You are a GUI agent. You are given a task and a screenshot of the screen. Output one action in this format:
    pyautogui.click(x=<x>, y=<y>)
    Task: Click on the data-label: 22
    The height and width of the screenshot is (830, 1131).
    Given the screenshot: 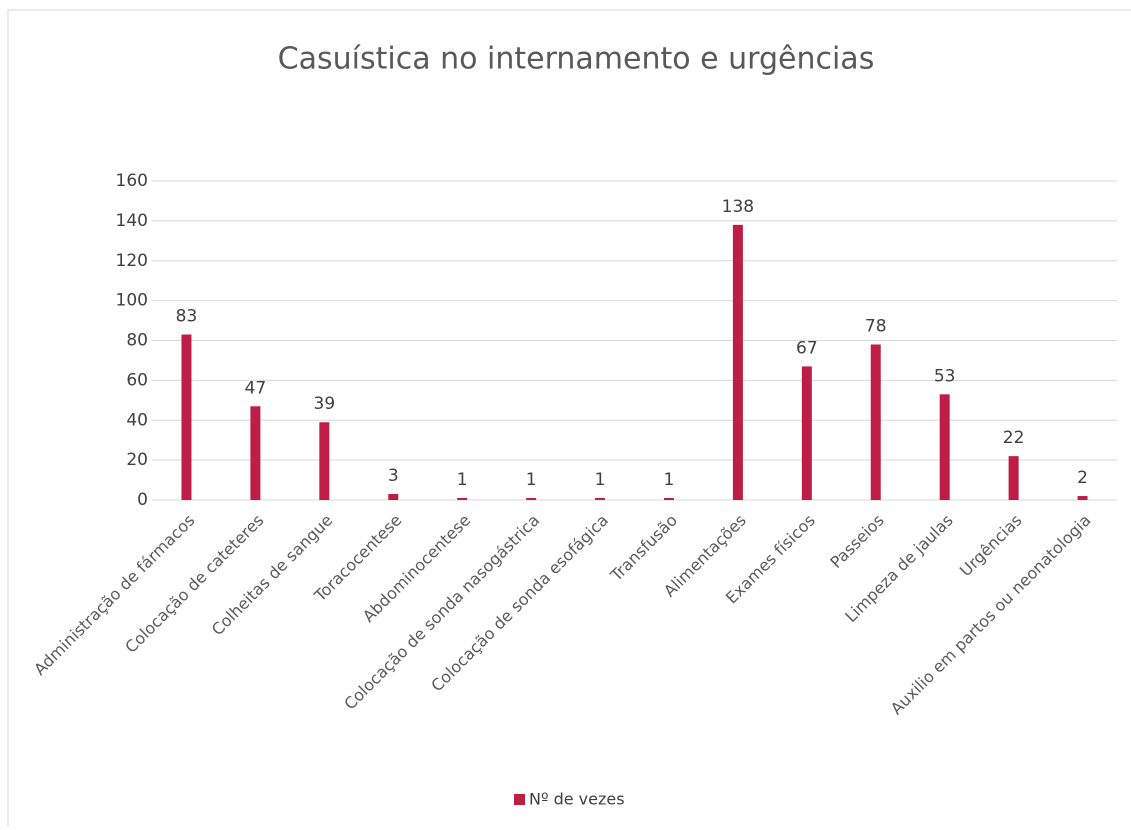 What is the action you would take?
    pyautogui.click(x=1014, y=438)
    